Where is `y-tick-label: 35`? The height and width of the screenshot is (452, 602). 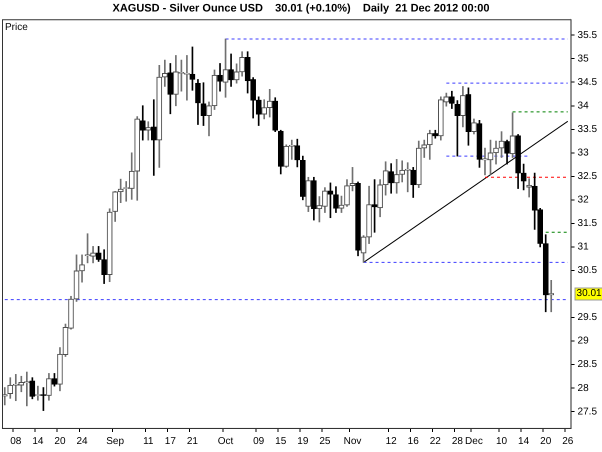
y-tick-label: 35 is located at coordinates (584, 58).